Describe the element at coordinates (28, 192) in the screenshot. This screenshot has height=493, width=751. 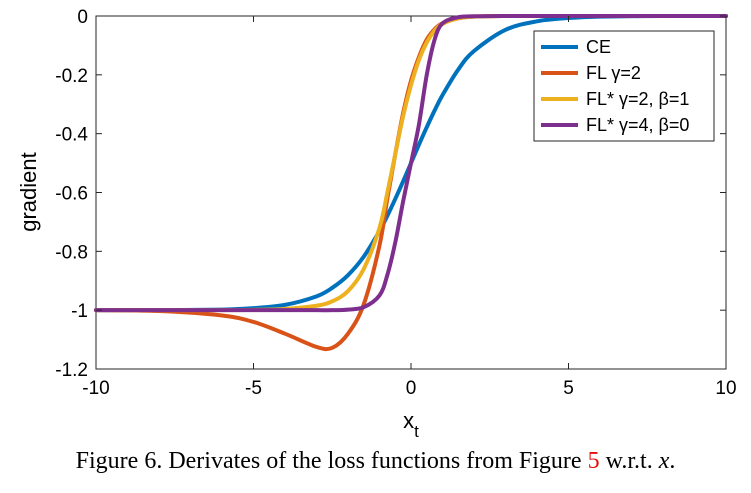
I see `y-axis-label: gradient` at that location.